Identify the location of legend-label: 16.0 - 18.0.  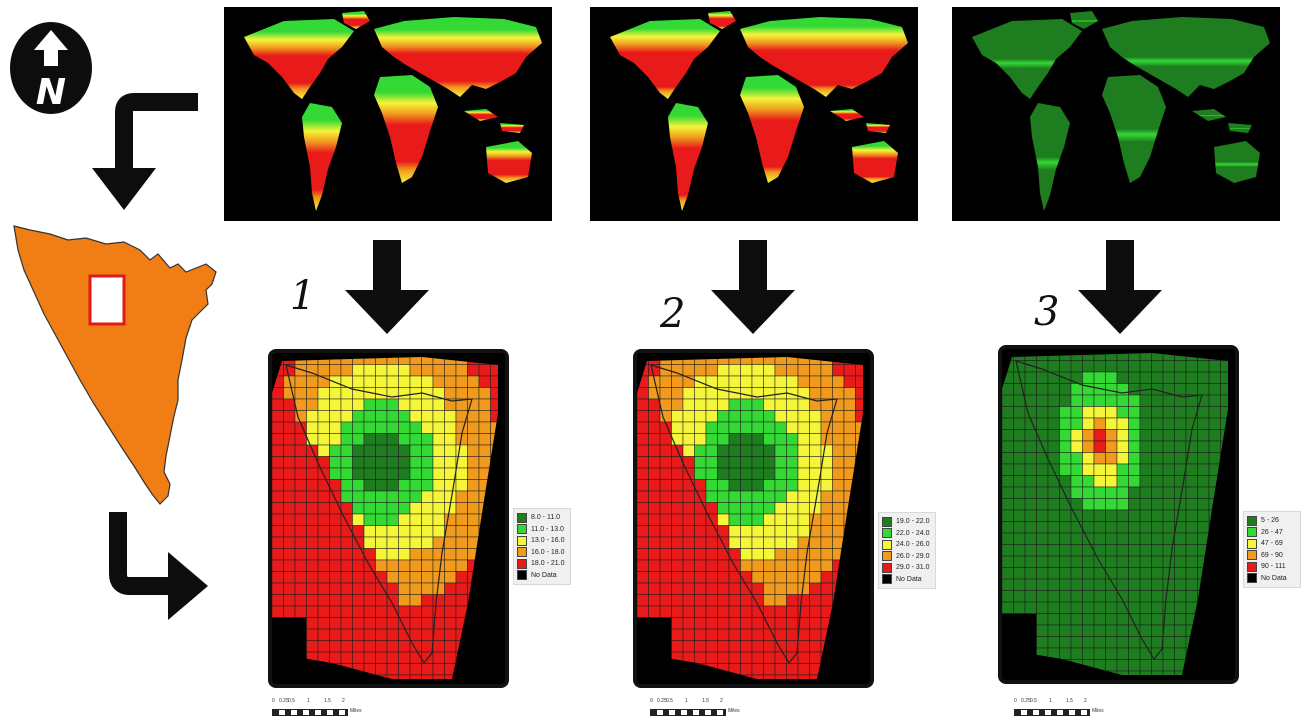
(548, 552).